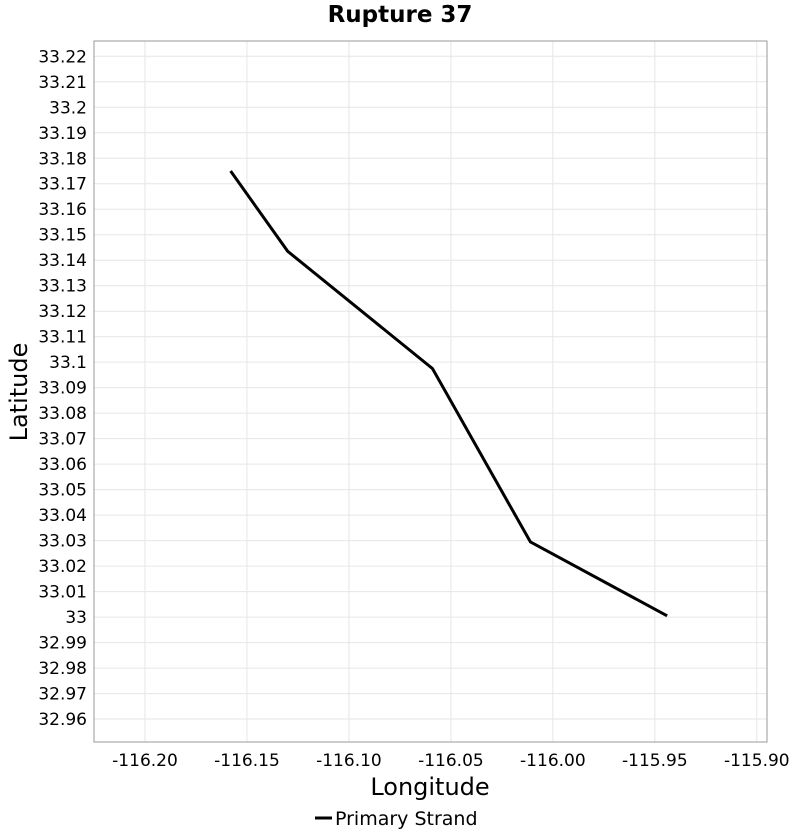  I want to click on x-tick-label: -116.00, so click(553, 761).